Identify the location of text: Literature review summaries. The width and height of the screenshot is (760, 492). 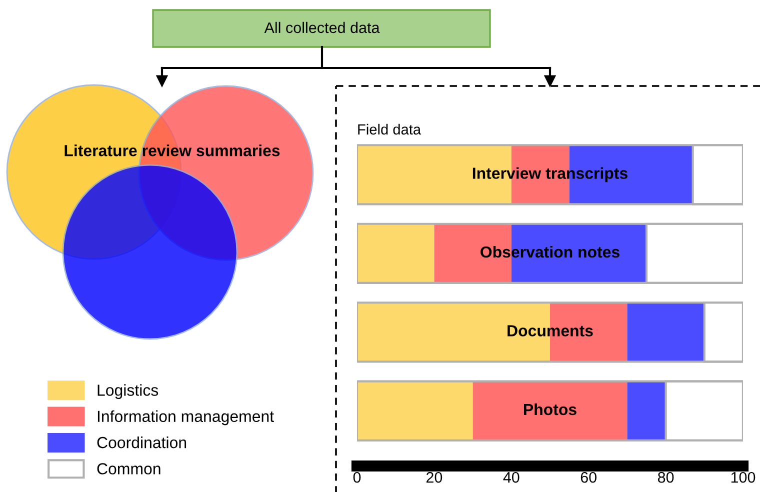
(172, 150).